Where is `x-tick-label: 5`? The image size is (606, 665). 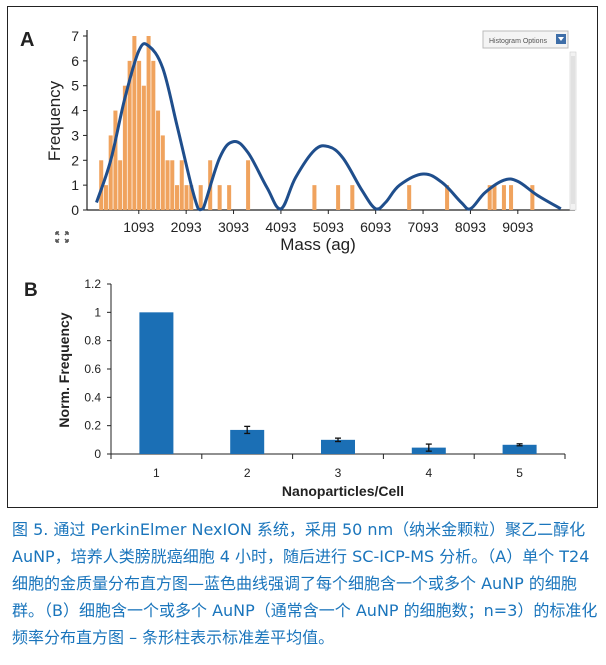
x-tick-label: 5 is located at coordinates (519, 473).